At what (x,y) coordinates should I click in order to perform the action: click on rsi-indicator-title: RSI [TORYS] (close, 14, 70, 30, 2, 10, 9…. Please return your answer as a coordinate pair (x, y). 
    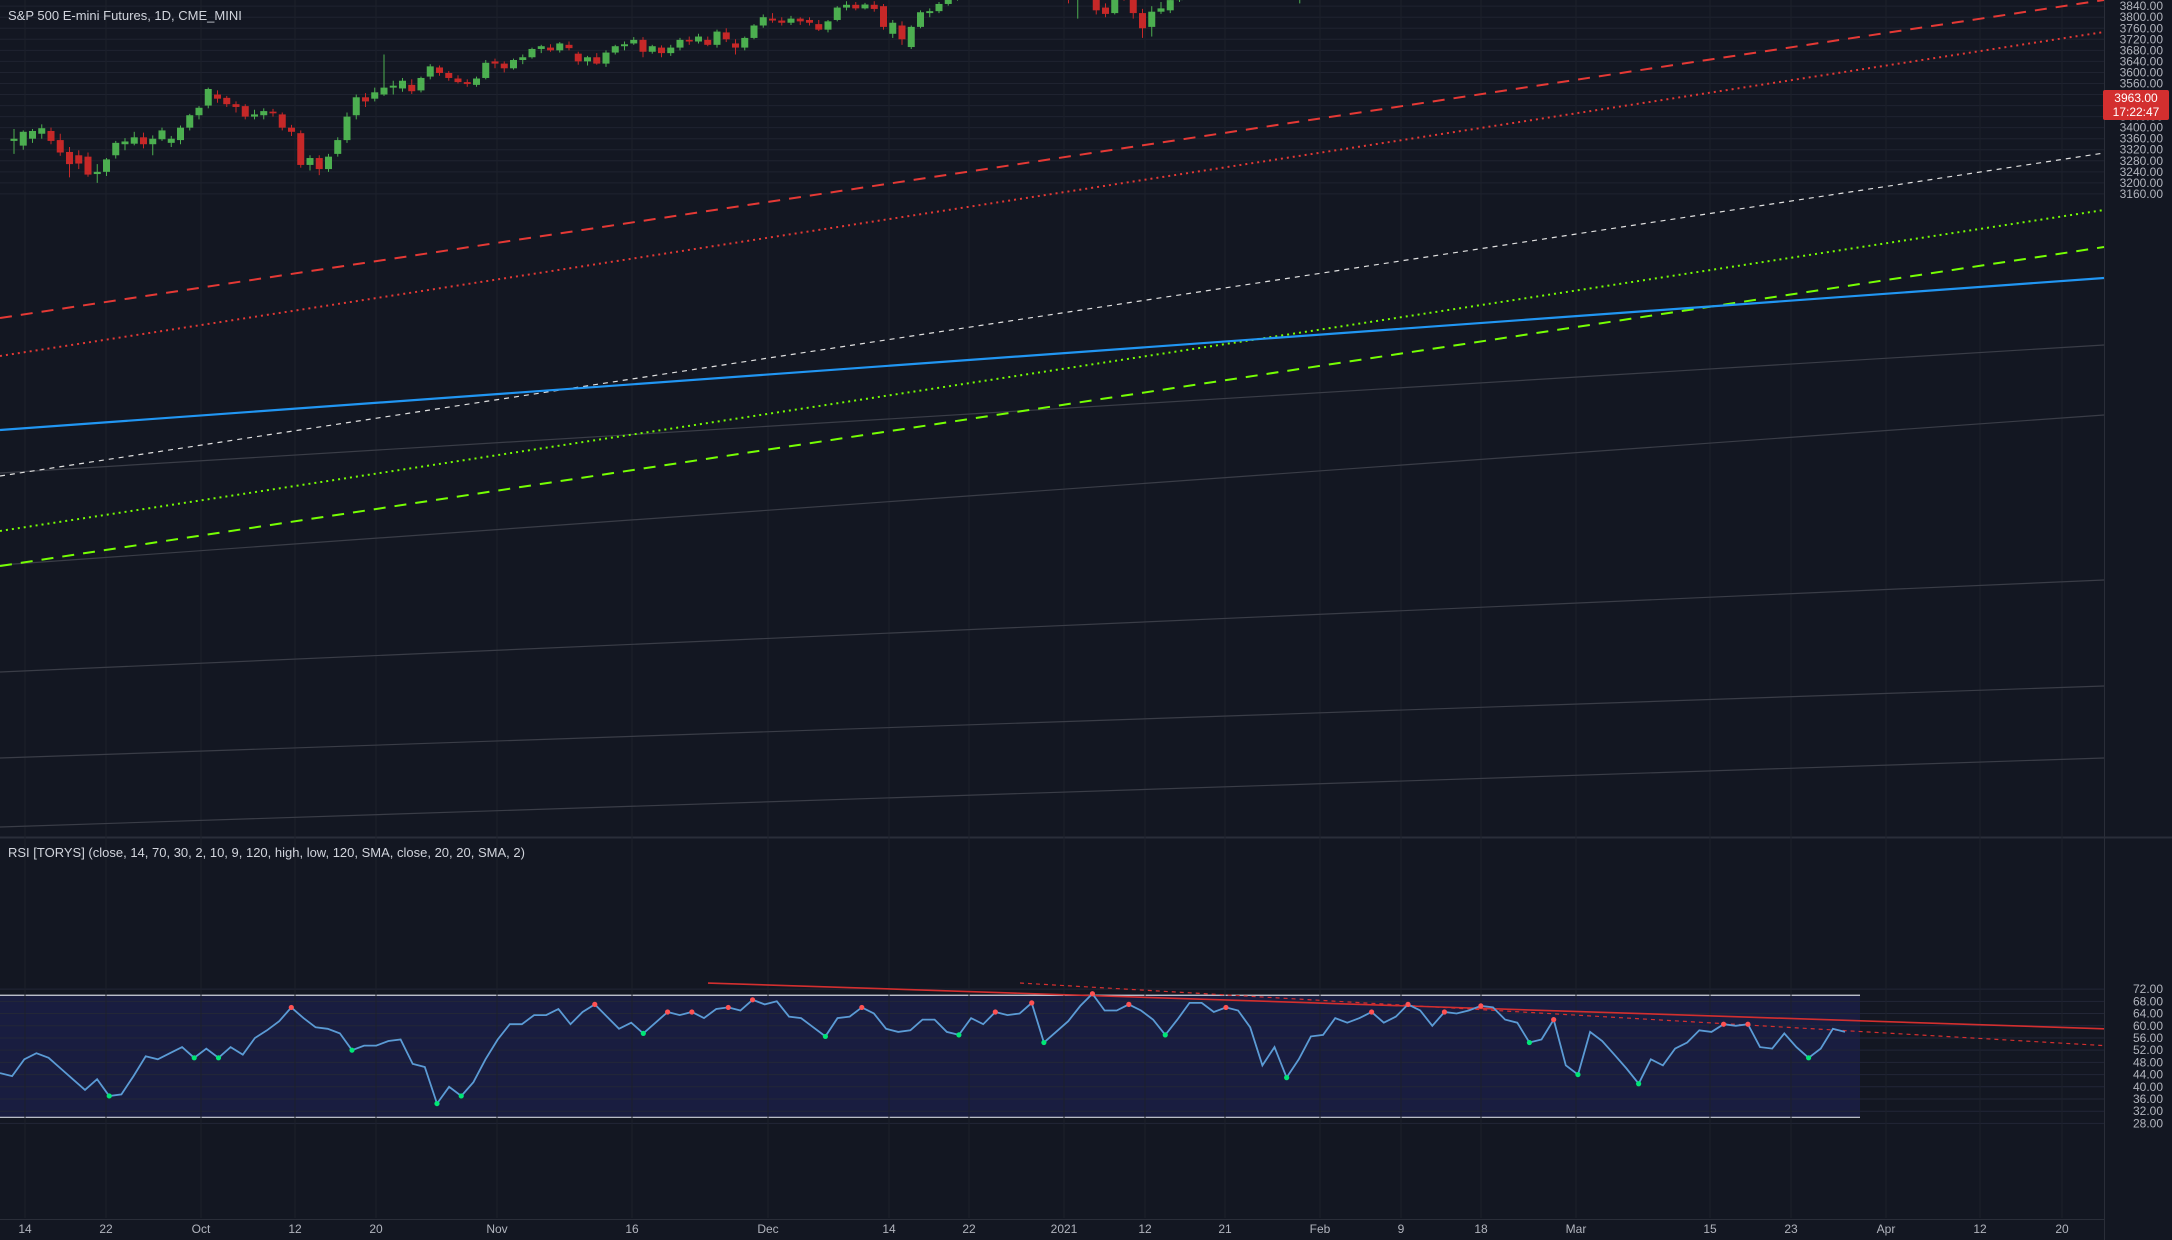
    Looking at the image, I should click on (266, 852).